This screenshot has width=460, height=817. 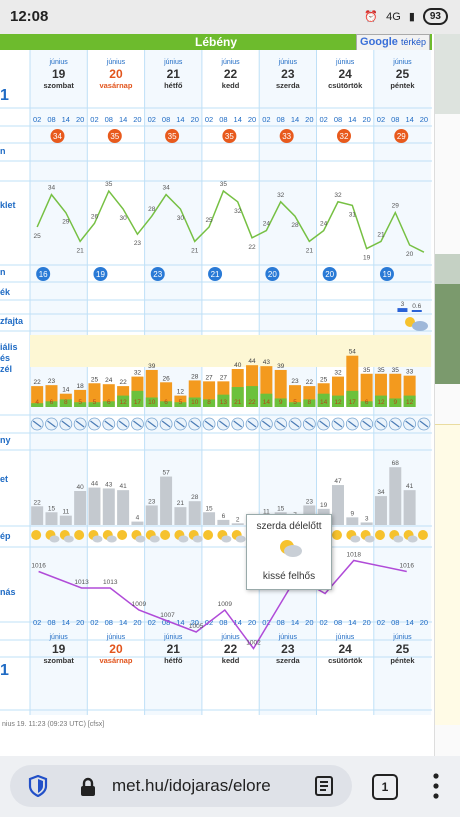 What do you see at coordinates (238, 365) in the screenshot?
I see `wind-label: 40` at bounding box center [238, 365].